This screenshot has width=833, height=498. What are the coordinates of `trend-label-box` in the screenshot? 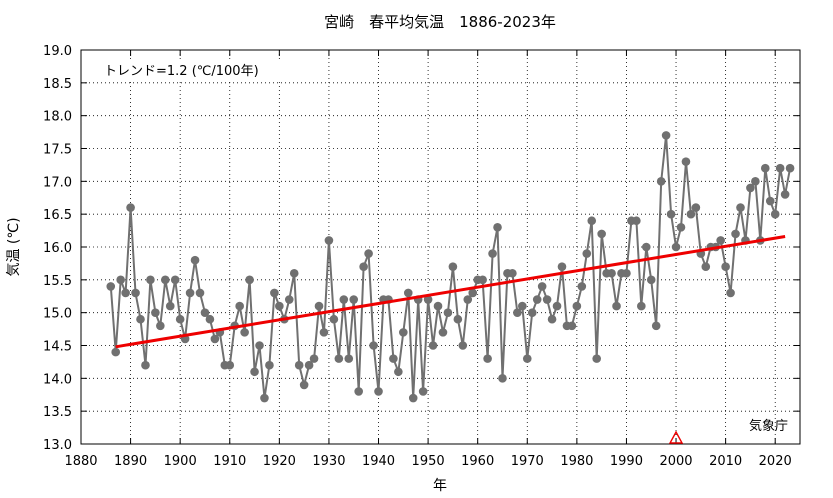 It's located at (198, 70).